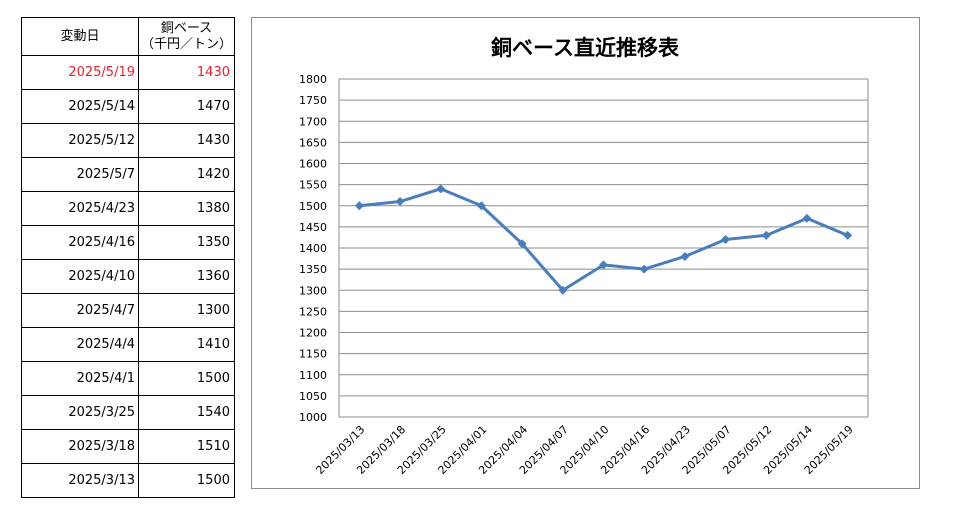  I want to click on row-date: 2025/3/25, so click(80, 412).